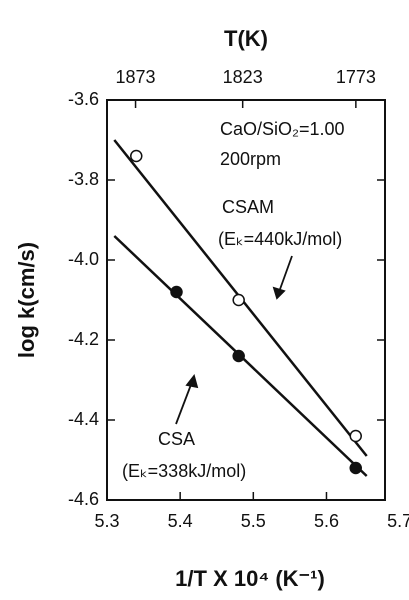 Image resolution: width=409 pixels, height=600 pixels. What do you see at coordinates (234, 340) in the screenshot?
I see `arrows` at bounding box center [234, 340].